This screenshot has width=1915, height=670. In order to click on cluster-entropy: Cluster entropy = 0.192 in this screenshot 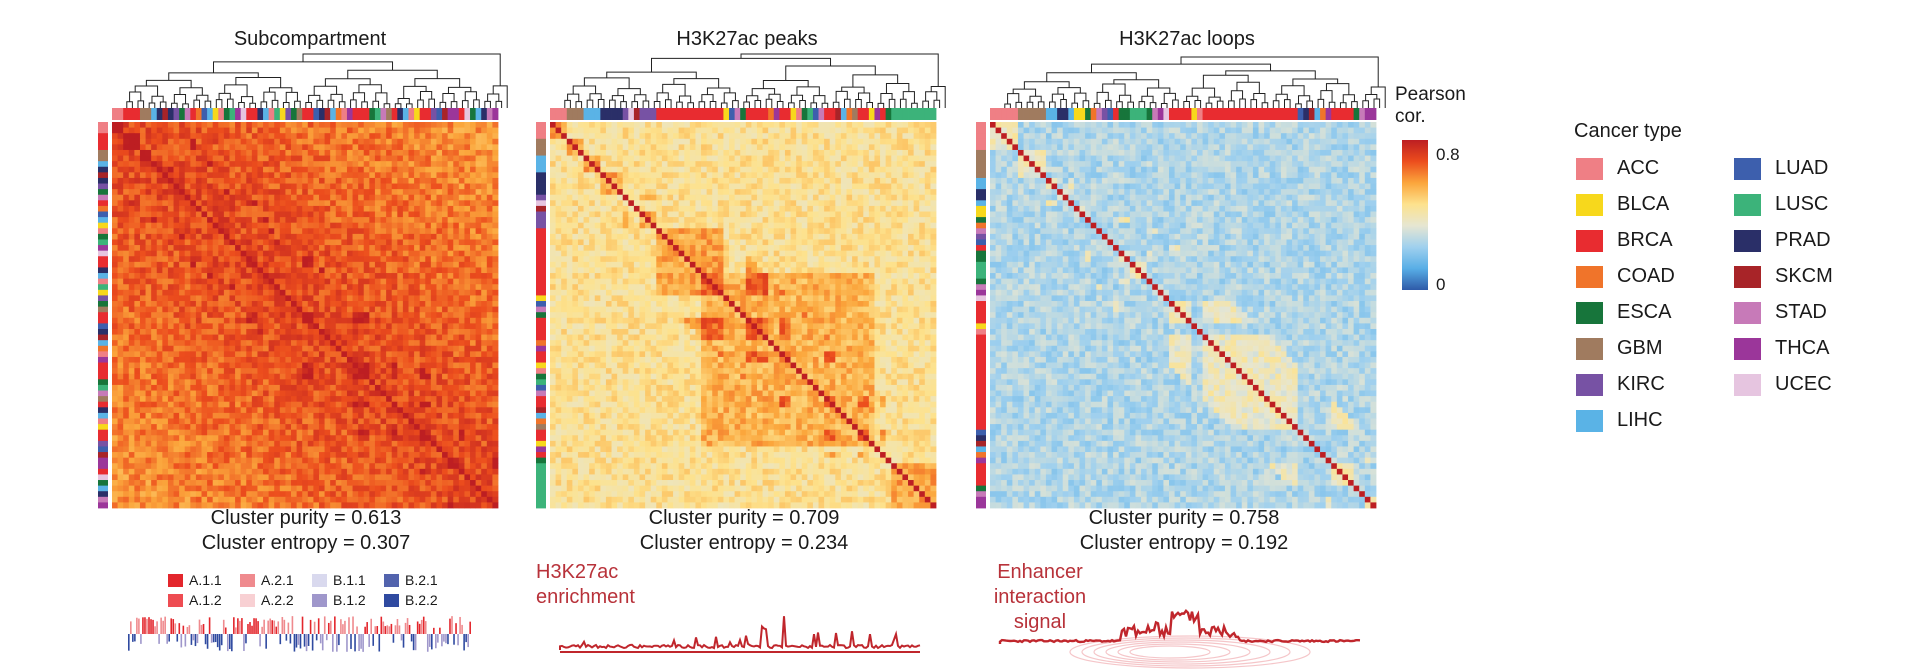, I will do `click(1184, 543)`.